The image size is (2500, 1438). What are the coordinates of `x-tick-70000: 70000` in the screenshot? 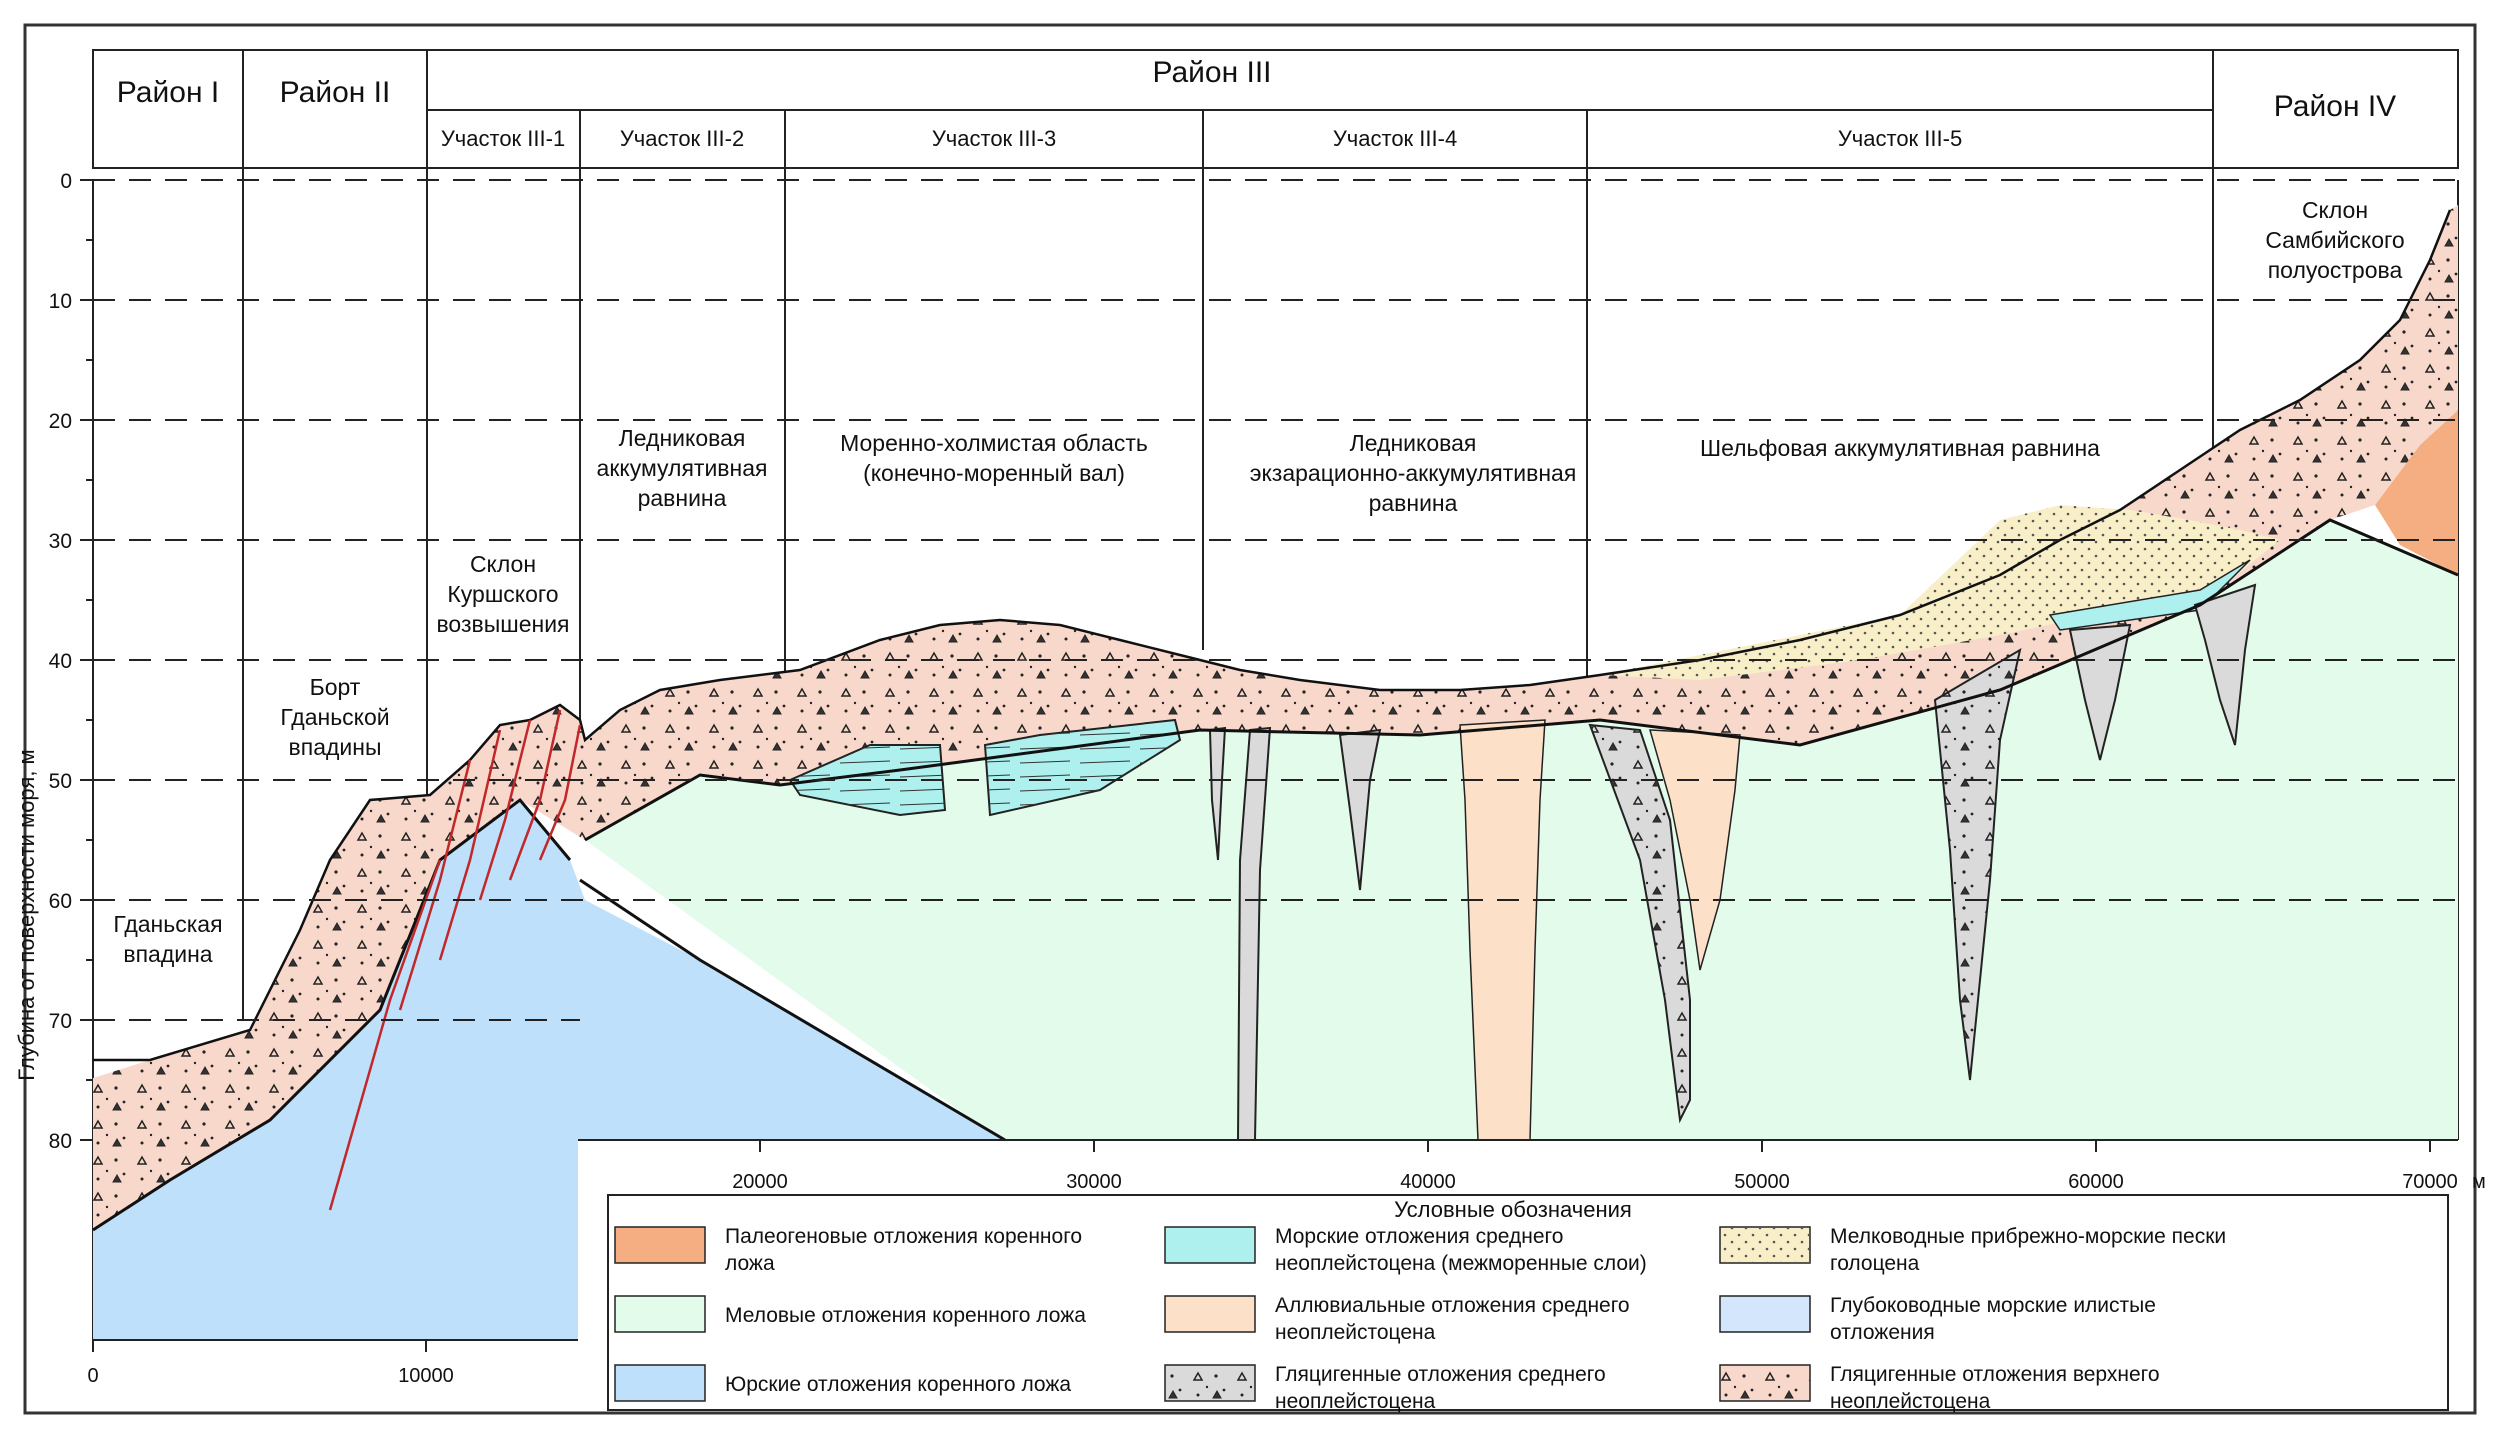 It's located at (2430, 1182).